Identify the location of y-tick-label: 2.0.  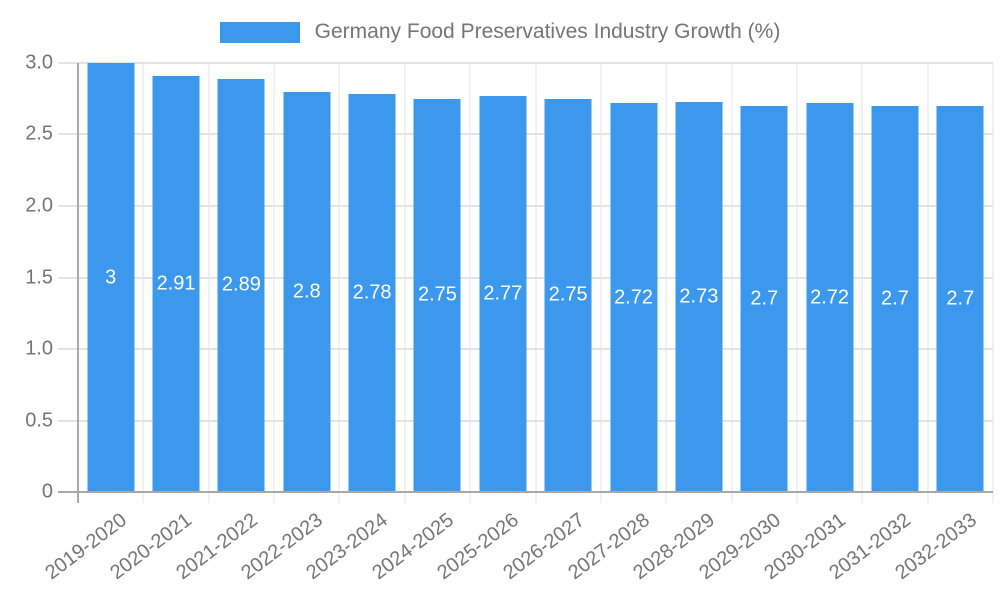
(39, 205).